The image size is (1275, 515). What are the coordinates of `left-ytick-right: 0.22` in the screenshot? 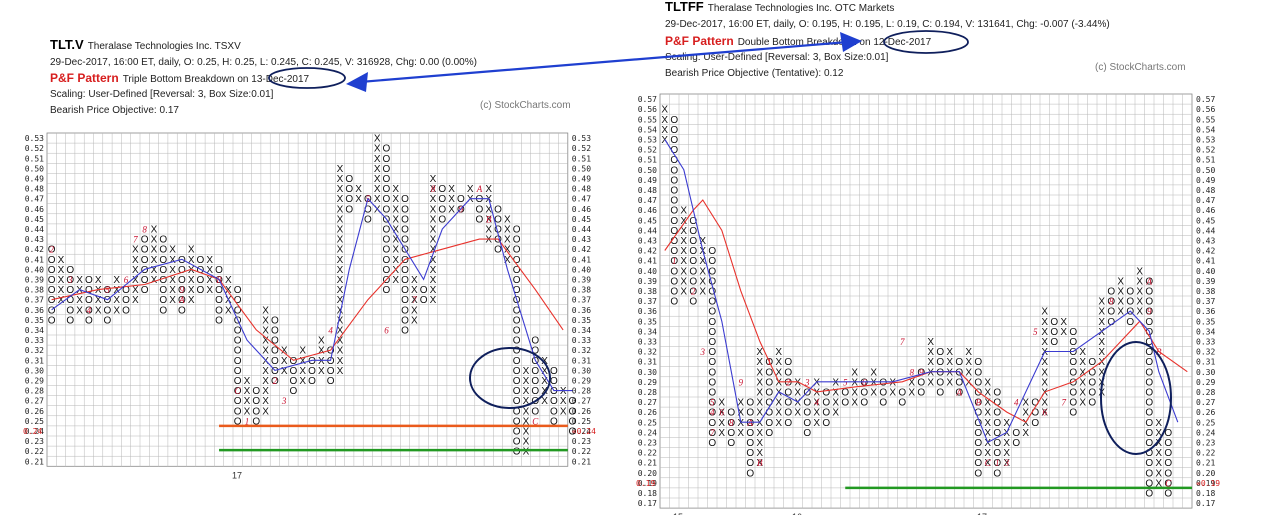 It's located at (581, 451).